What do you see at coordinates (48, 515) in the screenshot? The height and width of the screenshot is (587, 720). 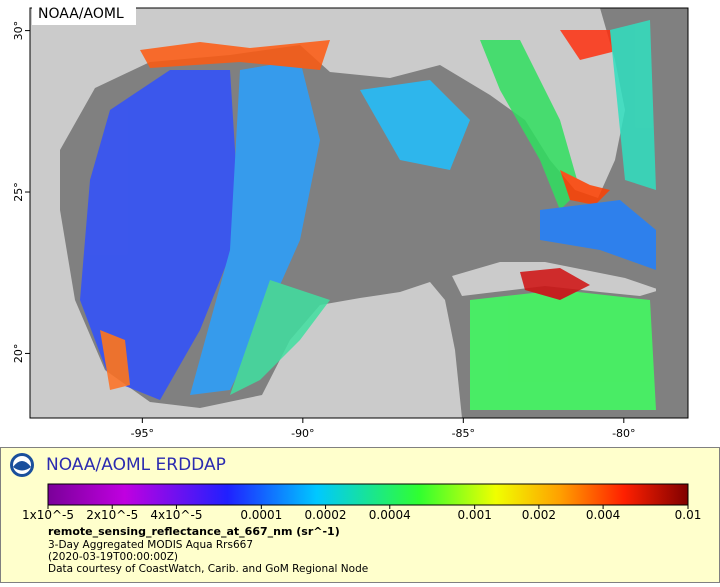 I see `colorbar-tick-label: 1x10^-5` at bounding box center [48, 515].